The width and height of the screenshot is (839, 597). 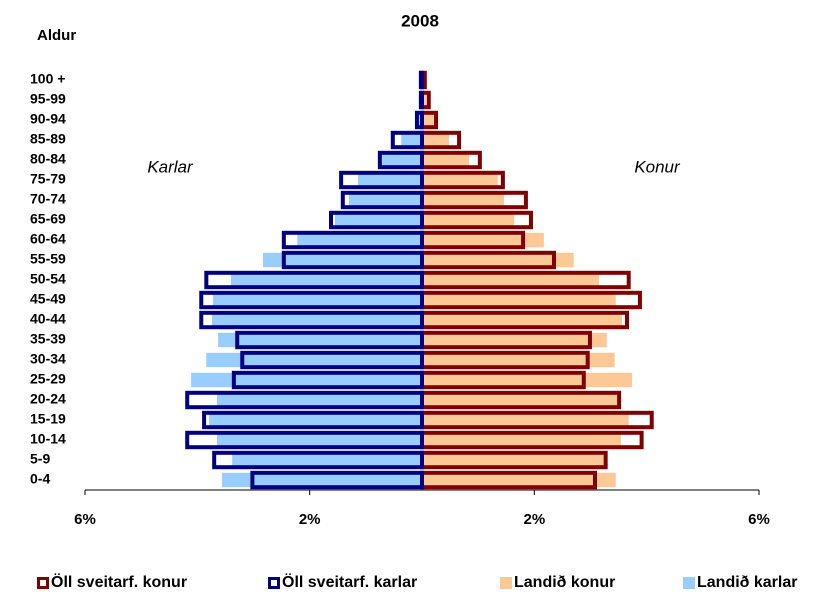 I want to click on legend-label: Landið karlar, so click(x=747, y=582).